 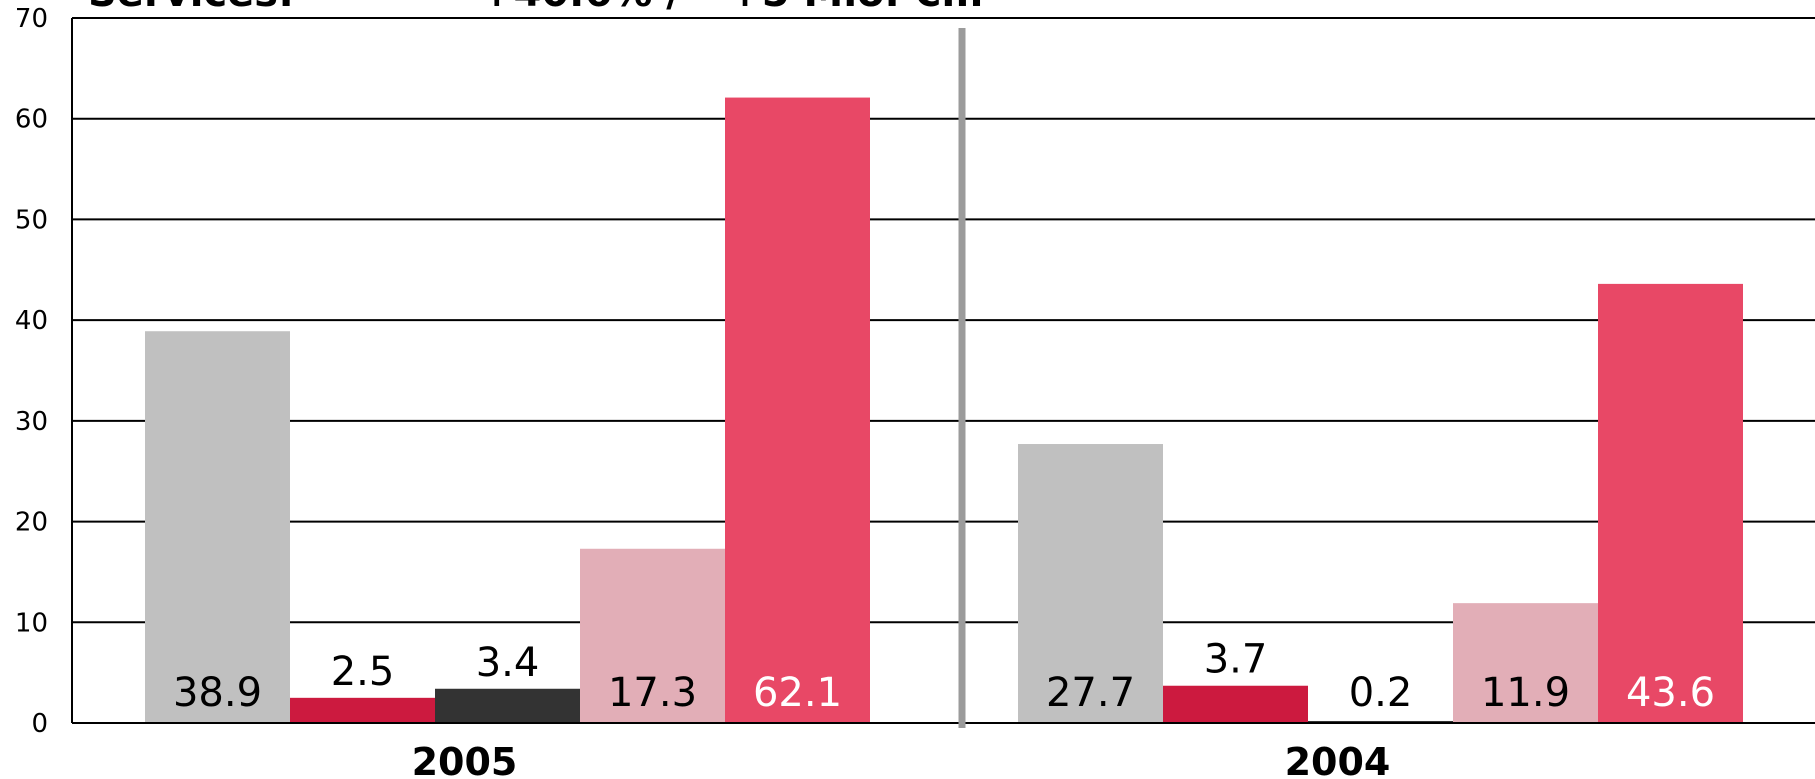 I want to click on data-label-2004-series-2: 3.7, so click(x=1236, y=660).